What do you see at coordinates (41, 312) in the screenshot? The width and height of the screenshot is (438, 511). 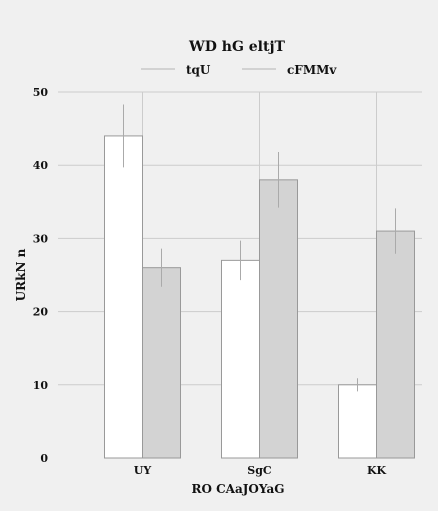 I see `y-tick-label: 20` at bounding box center [41, 312].